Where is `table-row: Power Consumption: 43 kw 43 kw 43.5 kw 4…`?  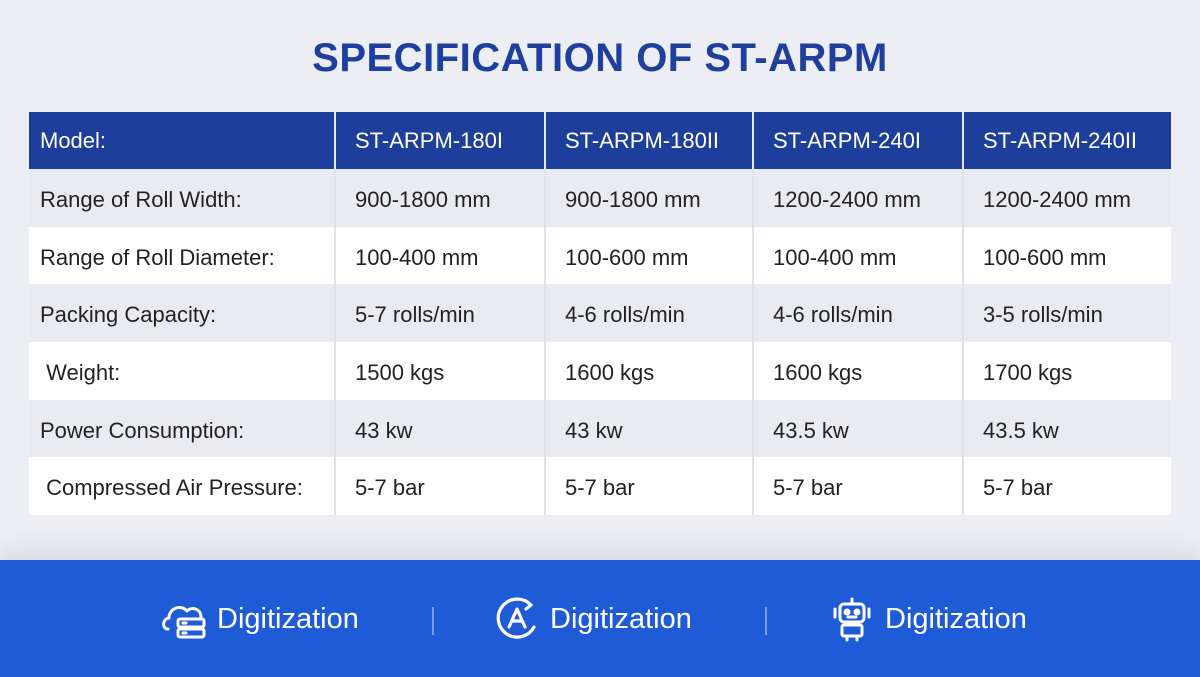
table-row: Power Consumption: 43 kw 43 kw 43.5 kw 4… is located at coordinates (600, 428).